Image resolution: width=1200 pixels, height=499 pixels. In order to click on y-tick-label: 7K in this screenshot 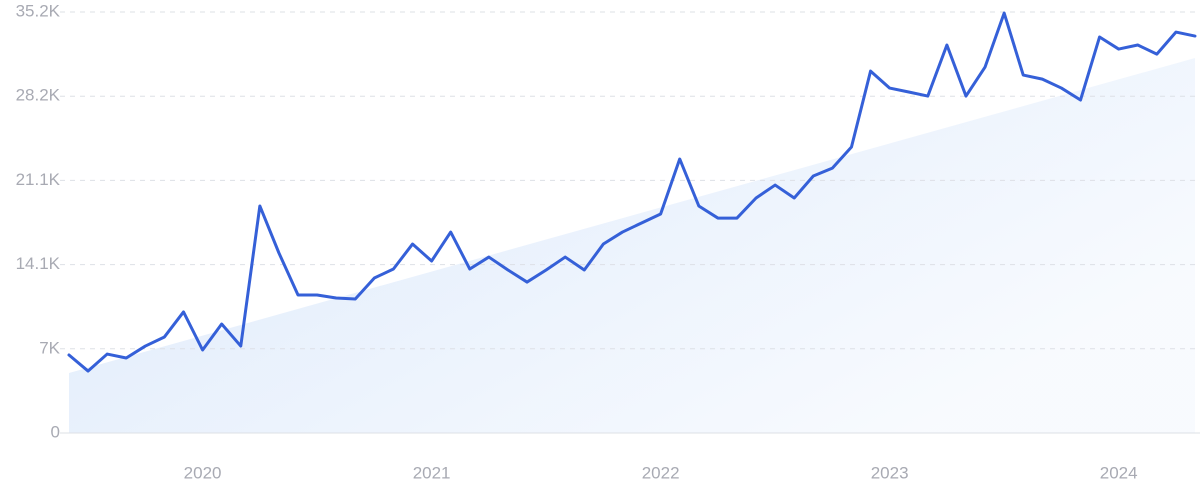, I will do `click(49, 347)`.